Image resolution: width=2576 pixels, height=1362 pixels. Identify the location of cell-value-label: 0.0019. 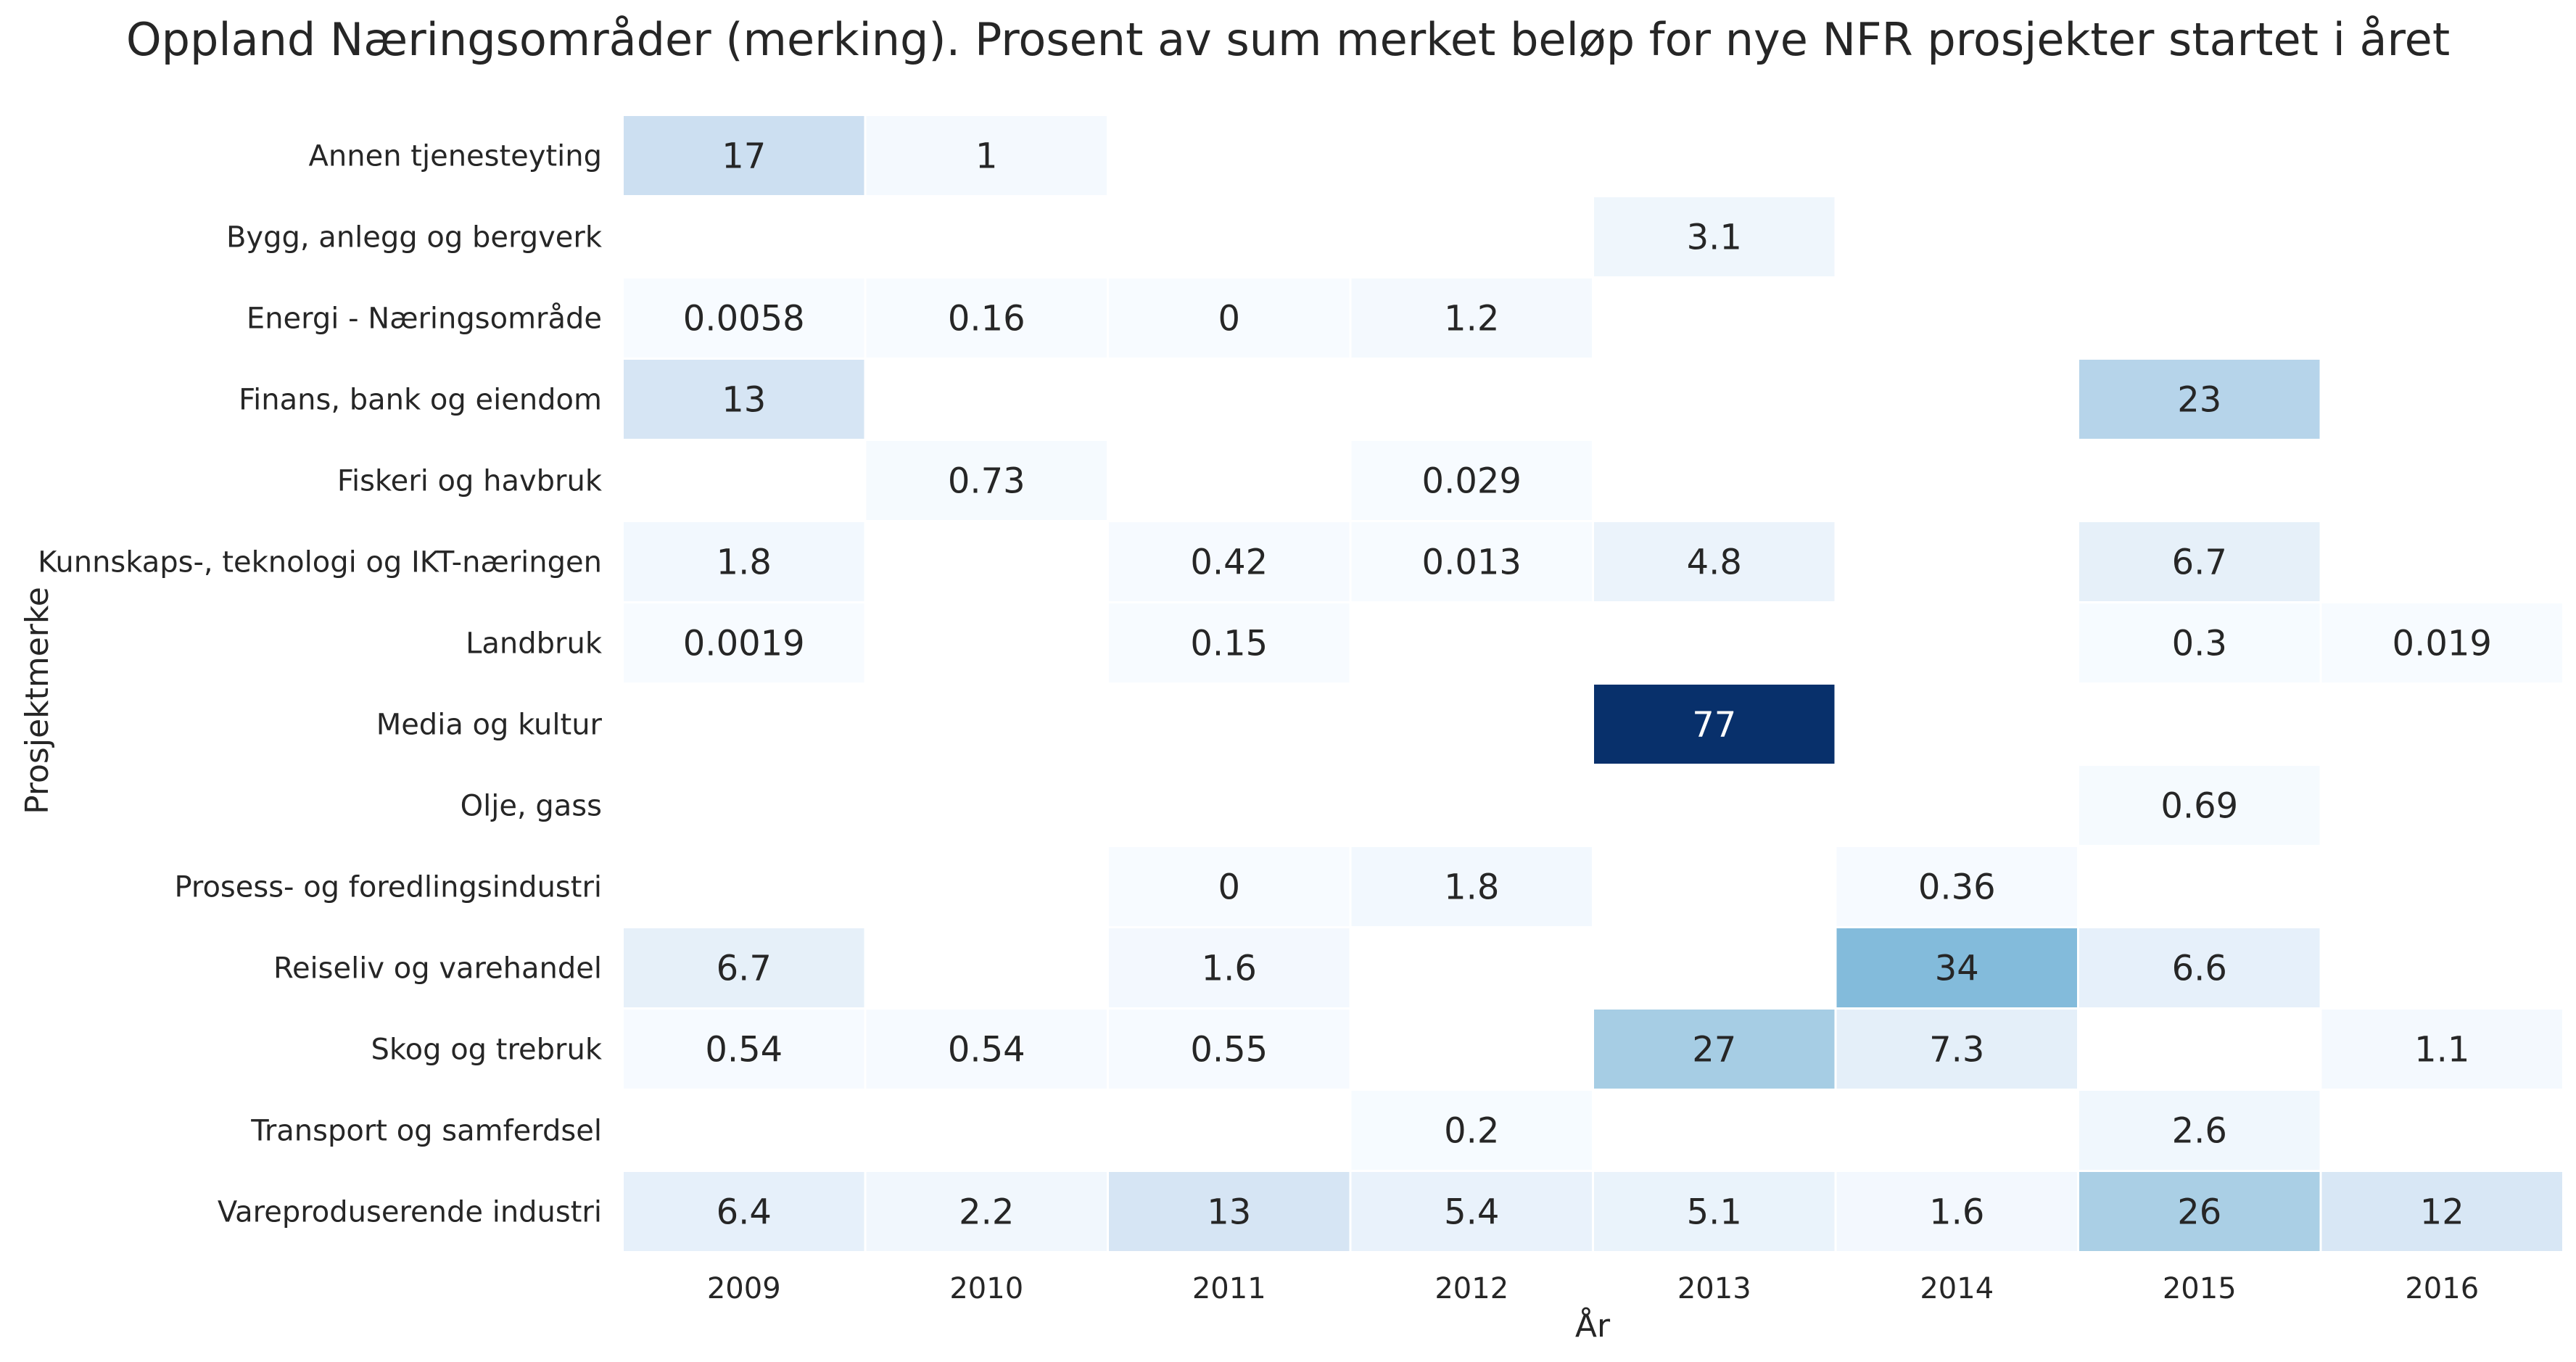
(744, 644).